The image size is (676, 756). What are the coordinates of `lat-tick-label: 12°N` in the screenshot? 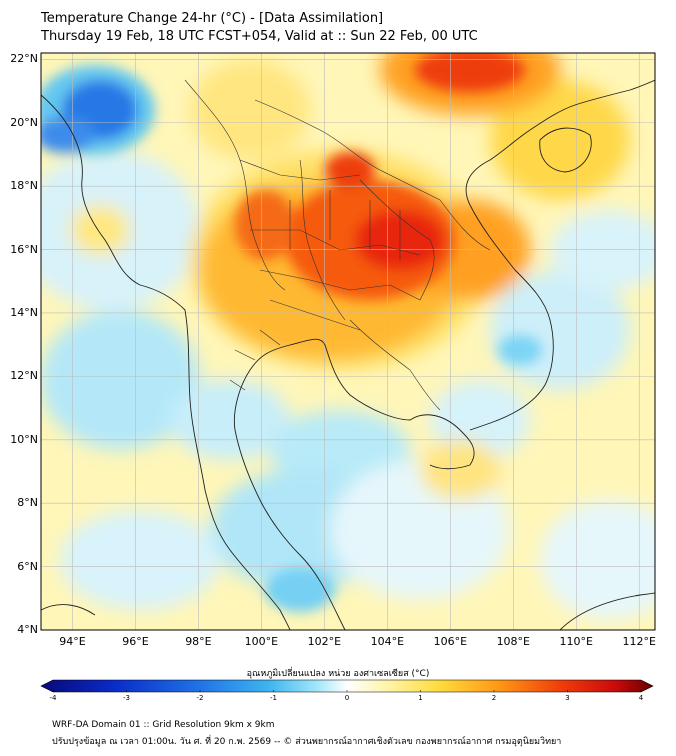 It's located at (24, 376).